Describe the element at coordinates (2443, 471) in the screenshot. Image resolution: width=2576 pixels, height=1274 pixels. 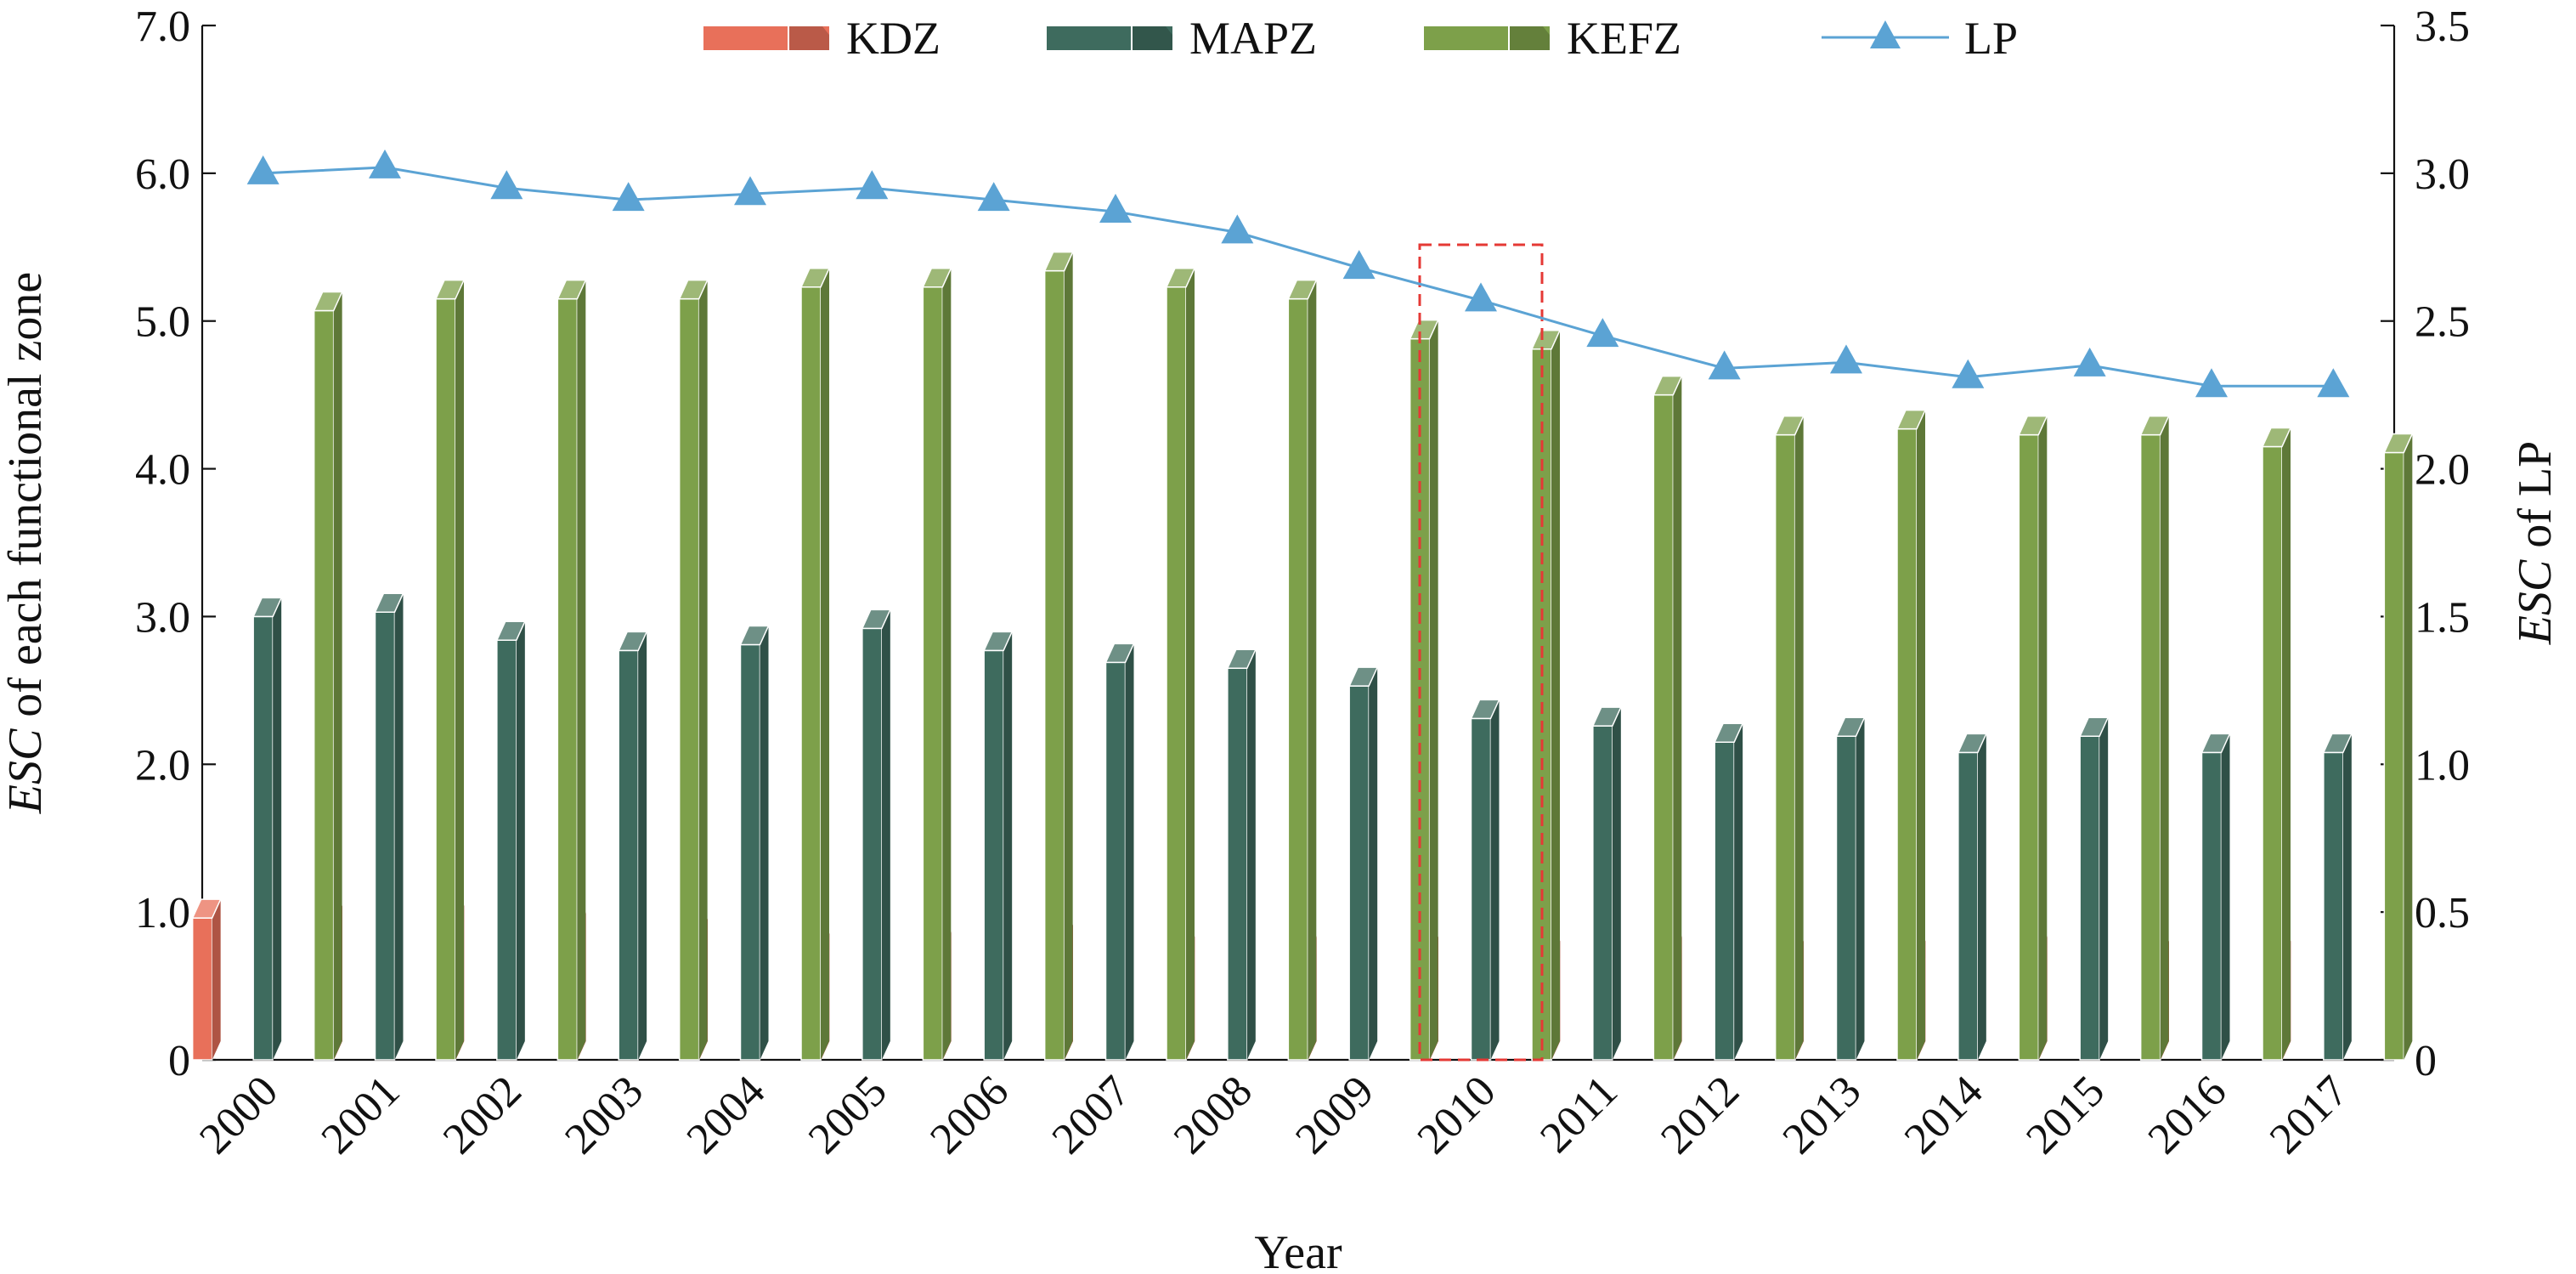
I see `right-tick-label: 2.0` at that location.